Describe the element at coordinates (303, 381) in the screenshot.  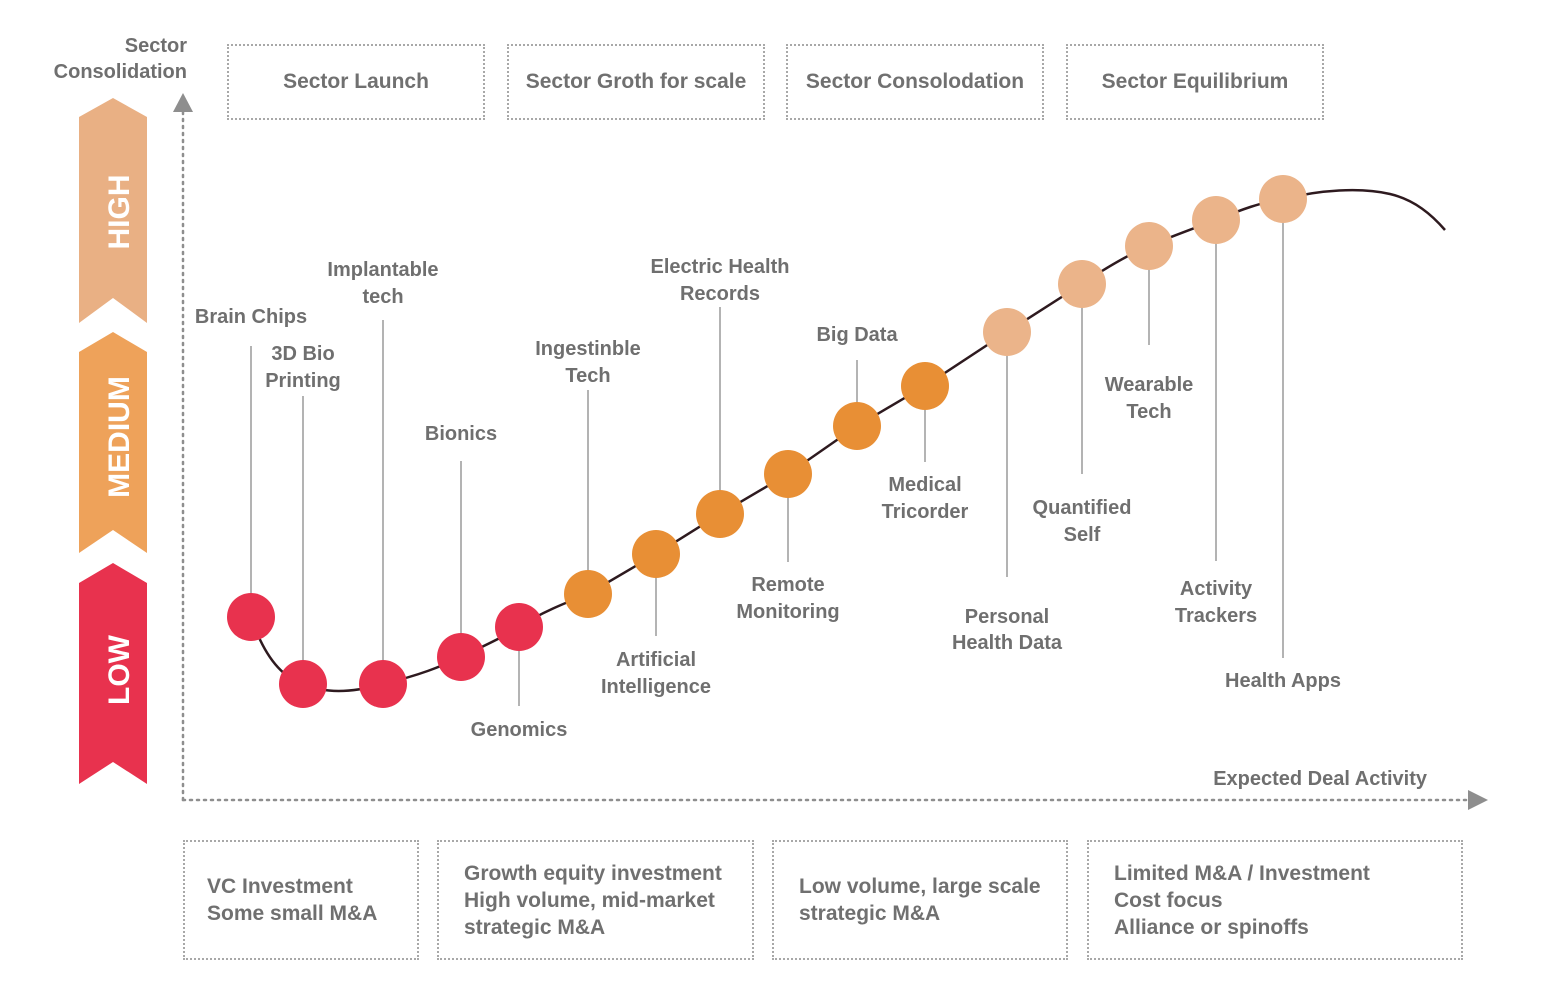
I see `tech-label-3d-bio-printing: Printing` at that location.